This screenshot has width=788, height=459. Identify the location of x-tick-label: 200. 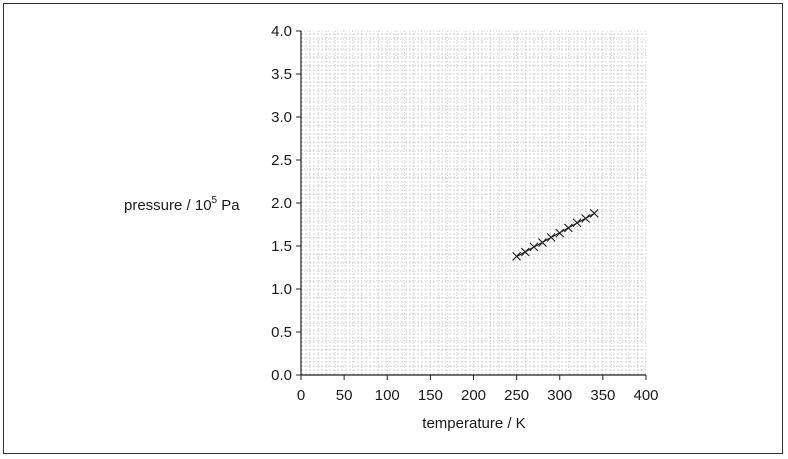
(473, 395).